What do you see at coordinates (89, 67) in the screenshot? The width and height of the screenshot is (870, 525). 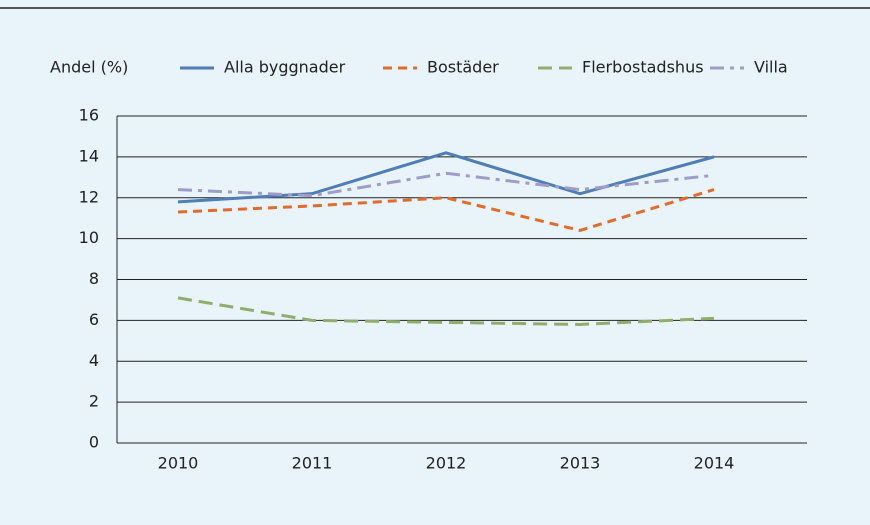 I see `y-axis-label: Andel (%)` at bounding box center [89, 67].